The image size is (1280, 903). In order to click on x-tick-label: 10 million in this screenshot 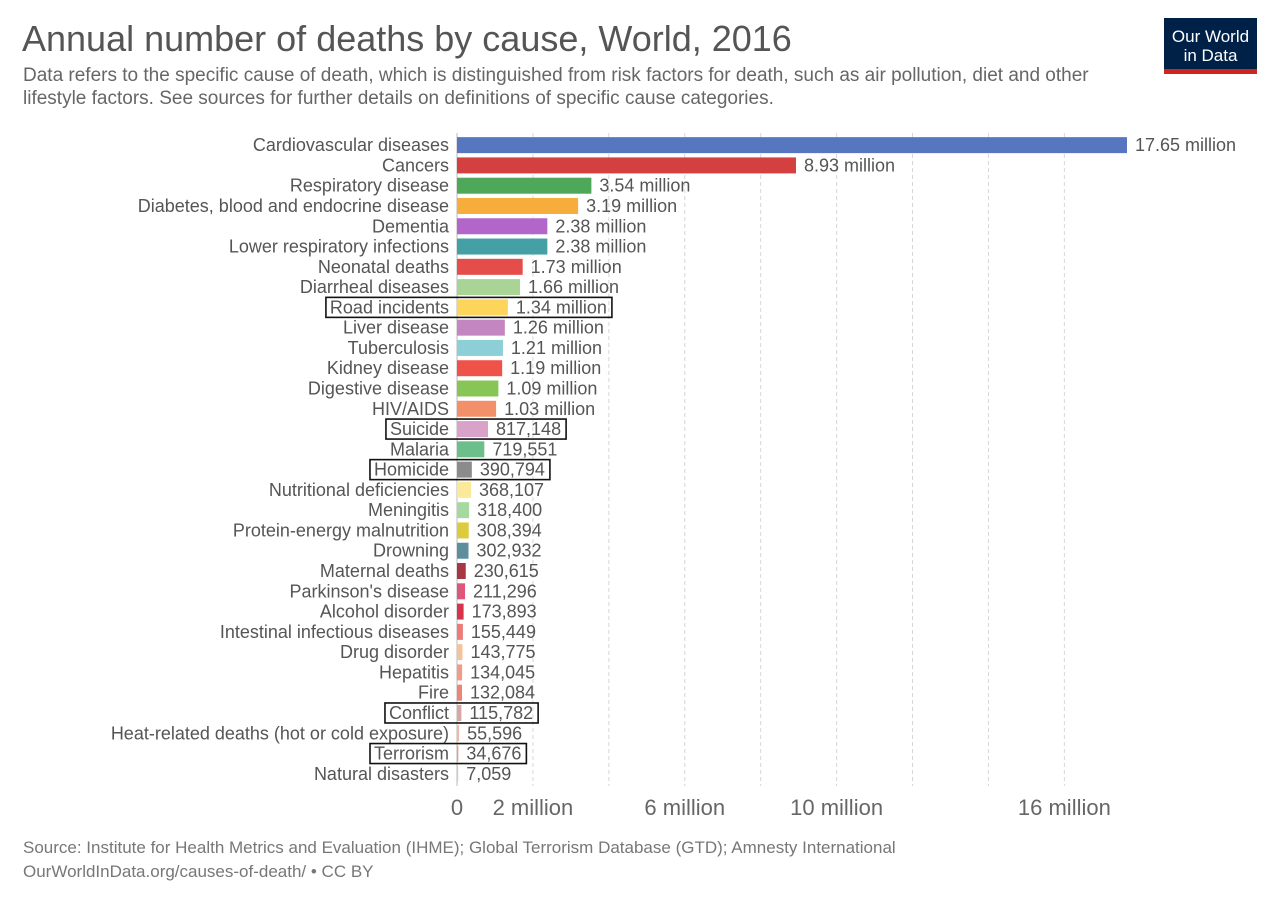, I will do `click(836, 807)`.